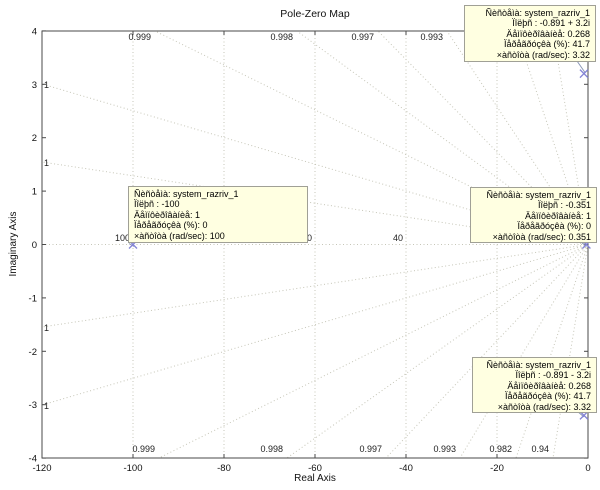 This screenshot has height=490, width=600. Describe the element at coordinates (540, 449) in the screenshot. I see `sgrid-damping-label: 0.94` at that location.